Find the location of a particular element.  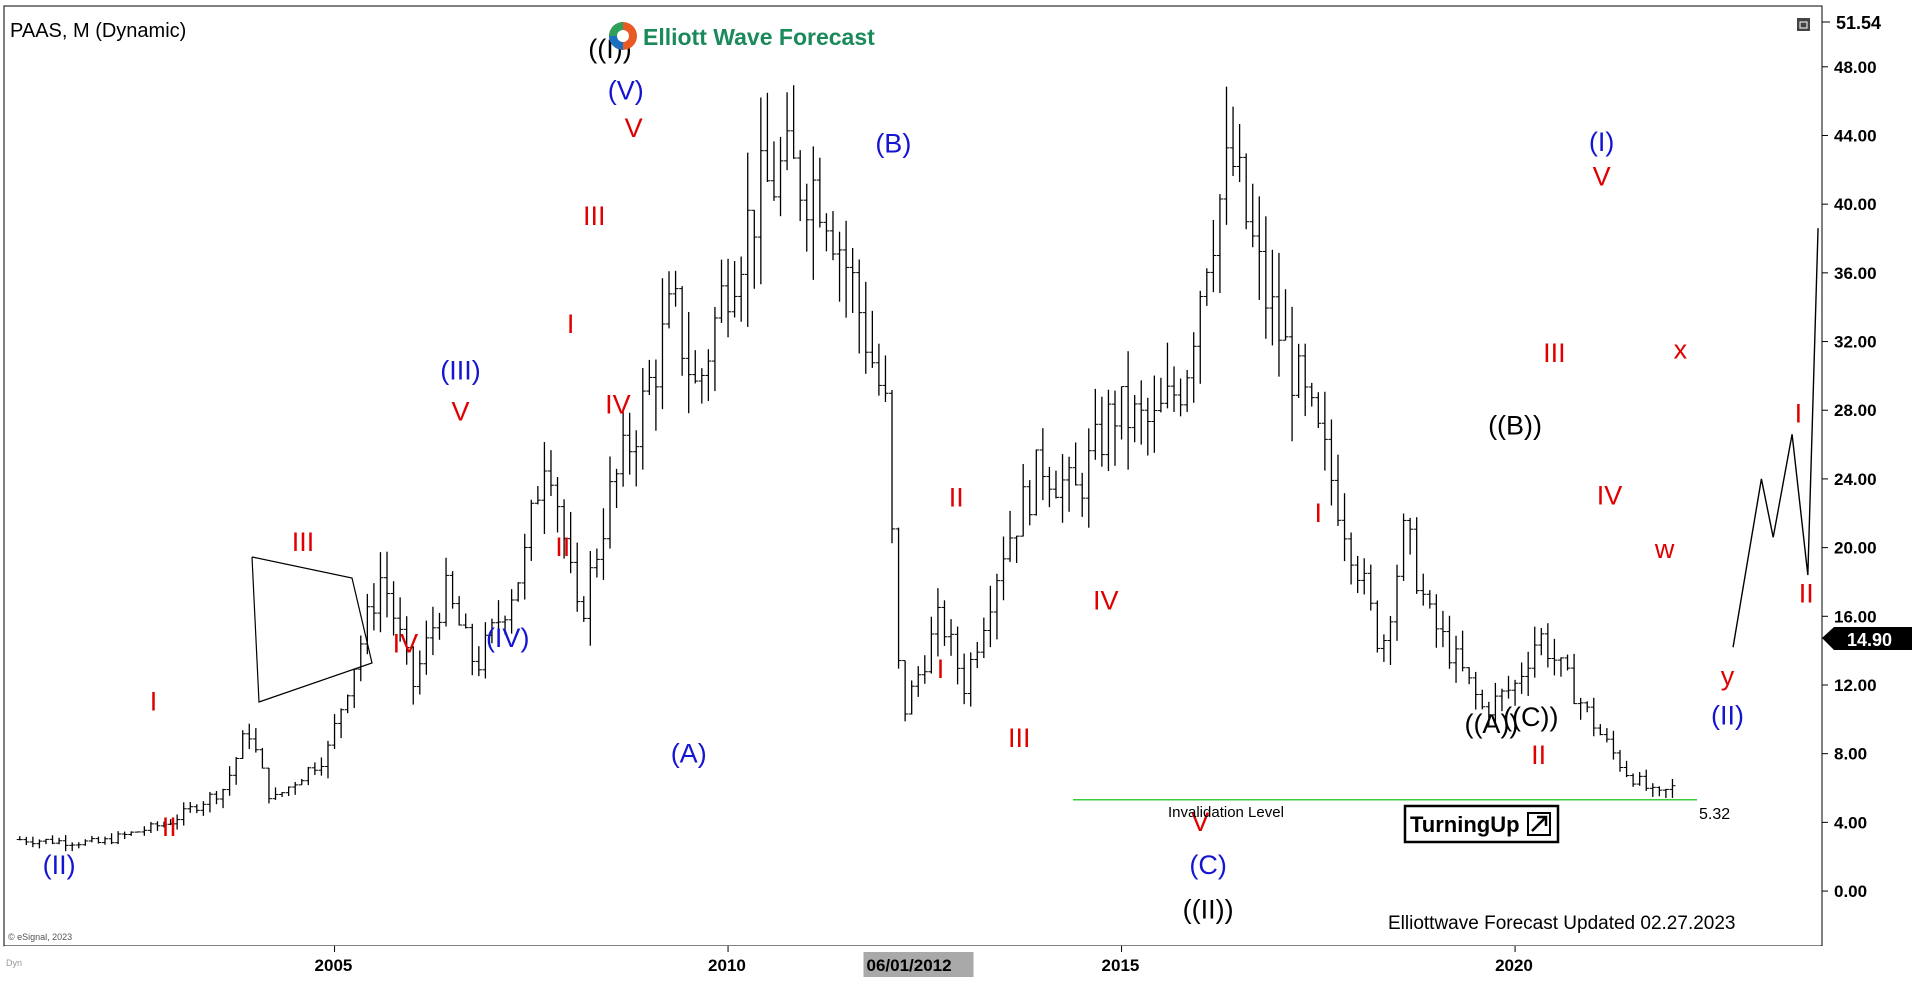

wave-label: ((C)) is located at coordinates (1530, 717).